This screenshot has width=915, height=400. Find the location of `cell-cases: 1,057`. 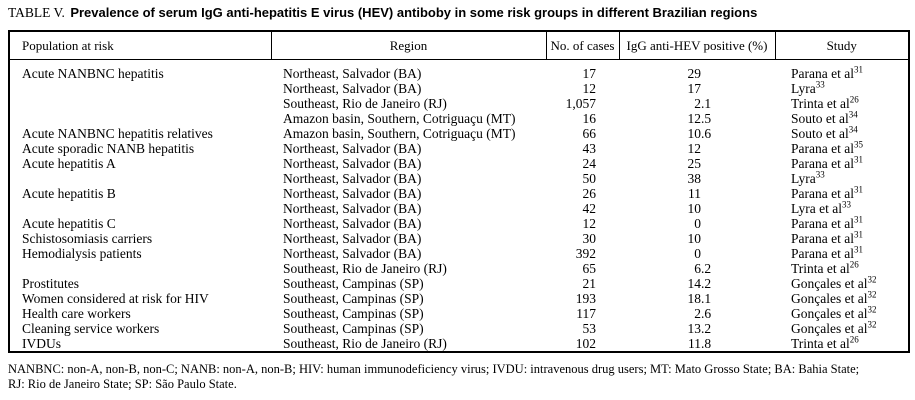

cell-cases: 1,057 is located at coordinates (580, 103).